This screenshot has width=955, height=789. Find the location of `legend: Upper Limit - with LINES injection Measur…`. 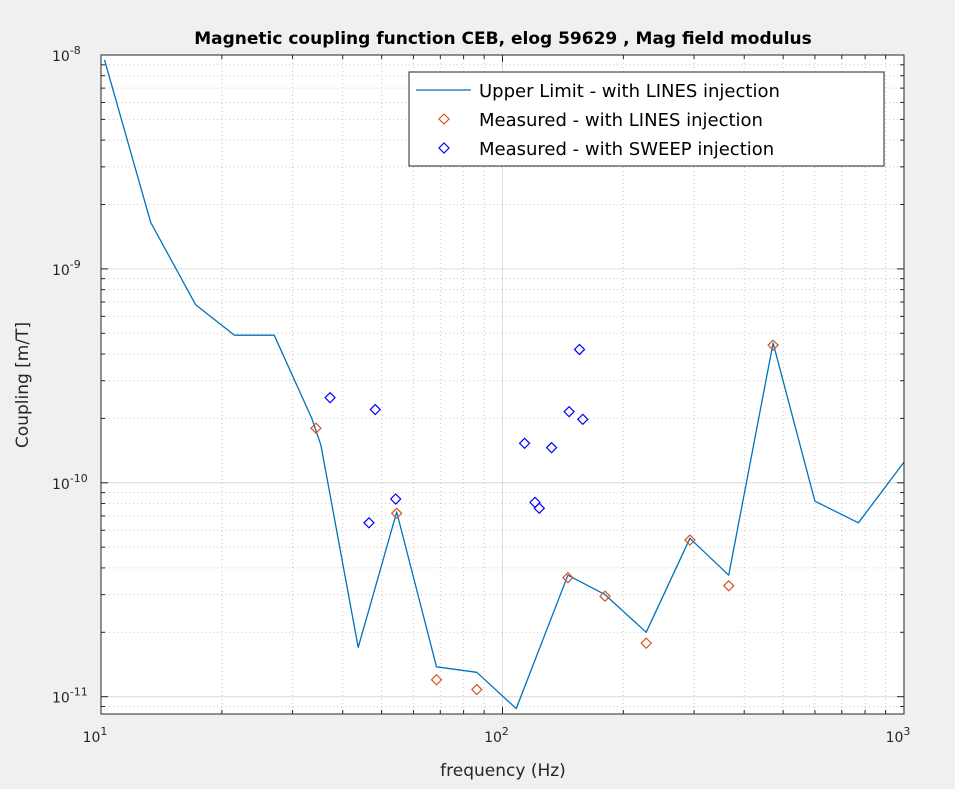

legend: Upper Limit - with LINES injection Measur… is located at coordinates (646, 119).